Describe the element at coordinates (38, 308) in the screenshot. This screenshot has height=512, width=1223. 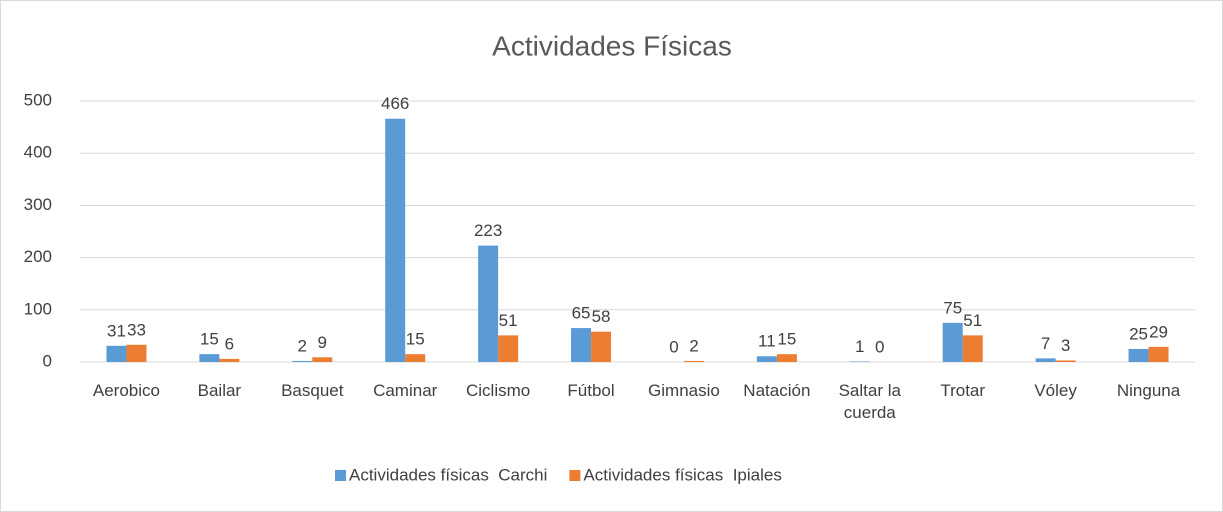
I see `y-tick-label: 100` at that location.